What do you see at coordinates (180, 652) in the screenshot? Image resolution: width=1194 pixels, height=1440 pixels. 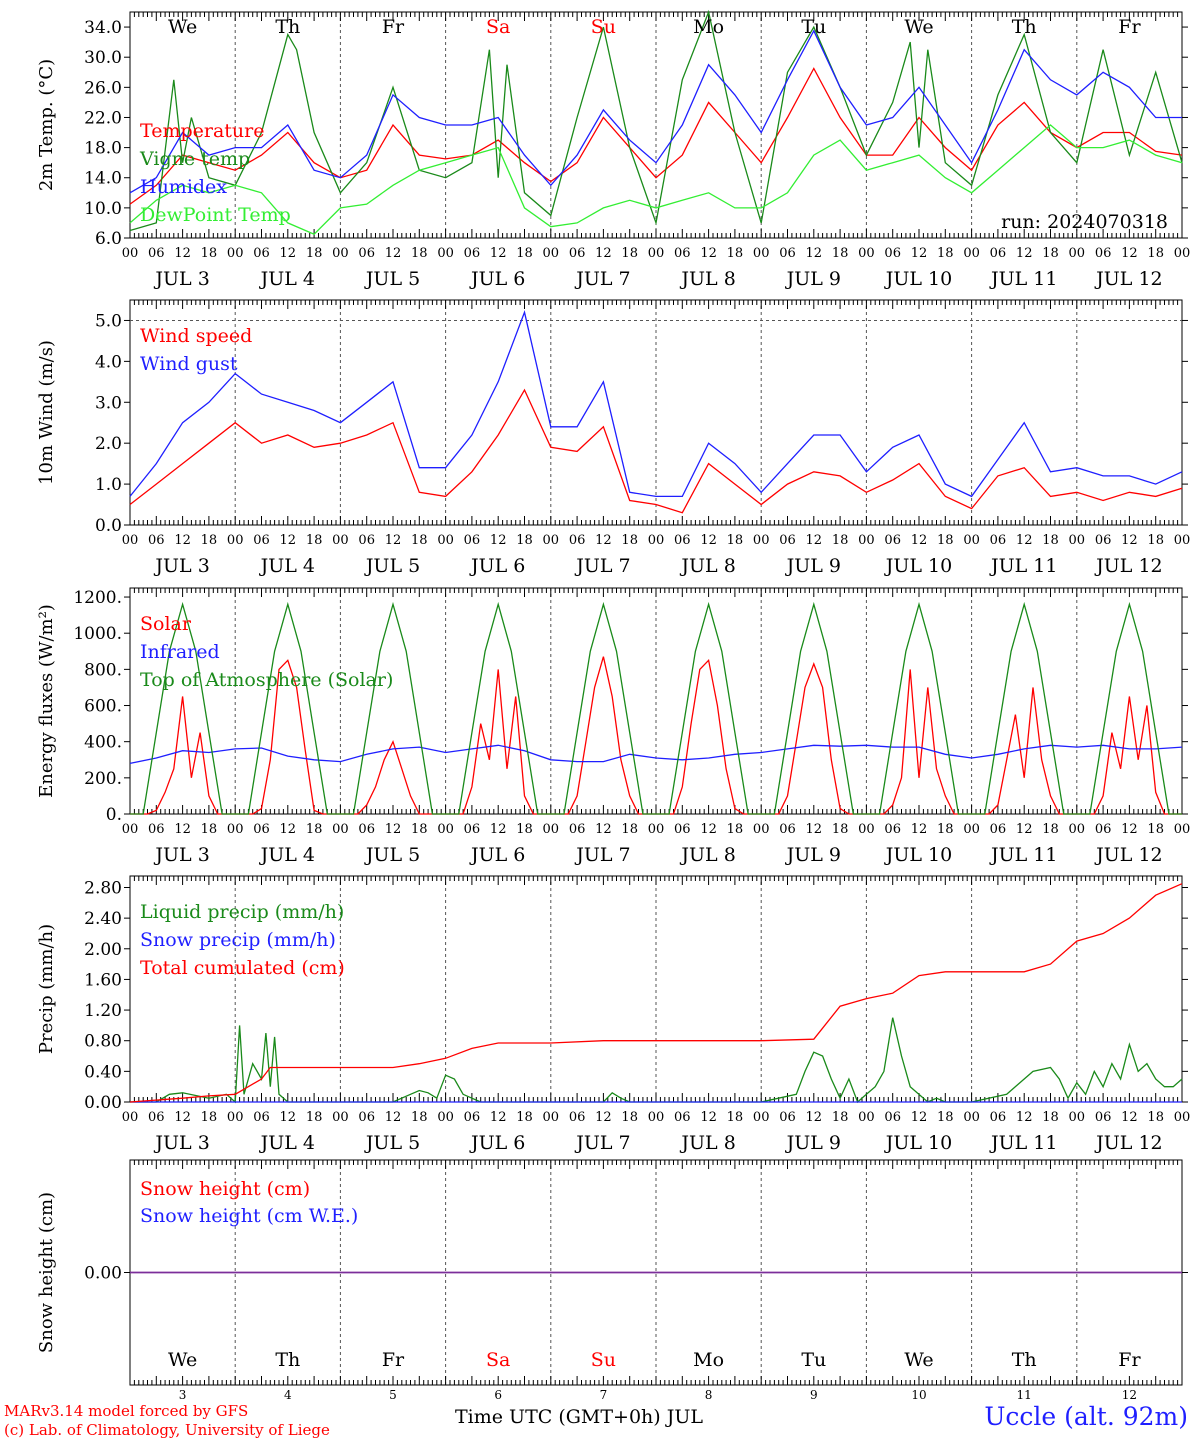 I see `legend-entry: Infrared` at bounding box center [180, 652].